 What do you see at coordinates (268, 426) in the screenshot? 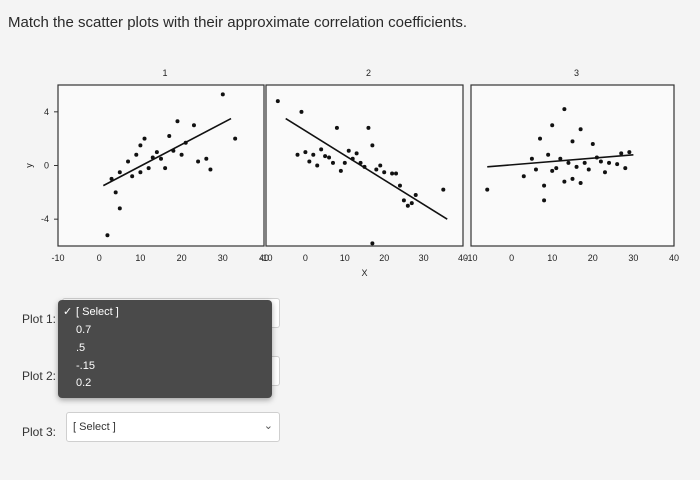
I see `chevron-down-icon: ⌄` at bounding box center [268, 426].